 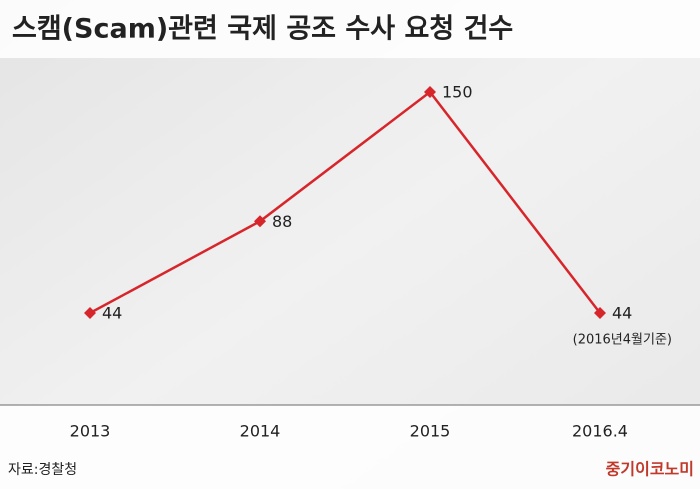 What do you see at coordinates (457, 92) in the screenshot?
I see `data-label: 150` at bounding box center [457, 92].